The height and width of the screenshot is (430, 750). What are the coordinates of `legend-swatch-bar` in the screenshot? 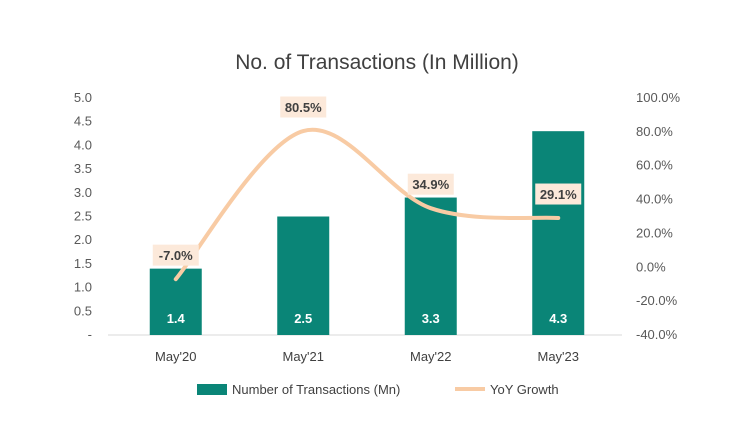 It's located at (212, 389).